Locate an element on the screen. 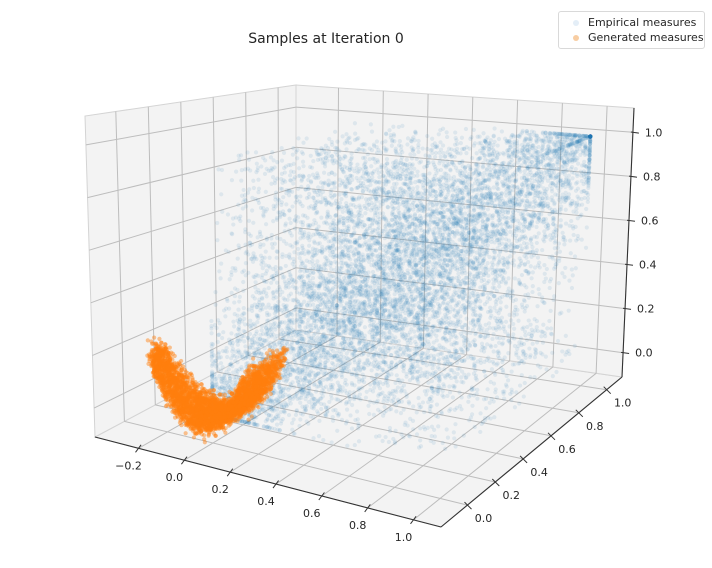 This screenshot has width=712, height=568. y-tick-label: 0.8 is located at coordinates (595, 426).